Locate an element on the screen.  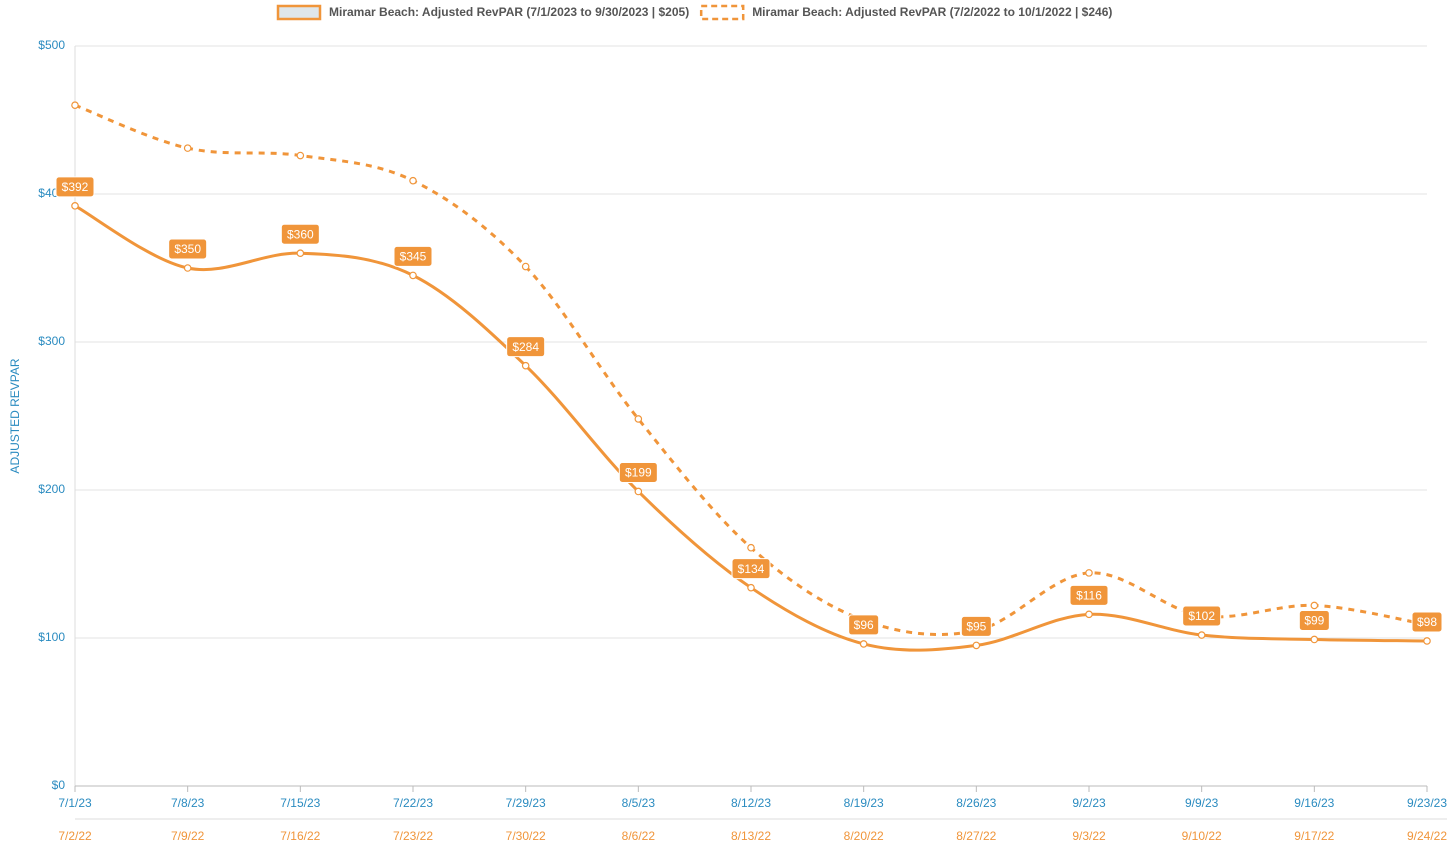
y-tick-label: $200 is located at coordinates (51, 489).